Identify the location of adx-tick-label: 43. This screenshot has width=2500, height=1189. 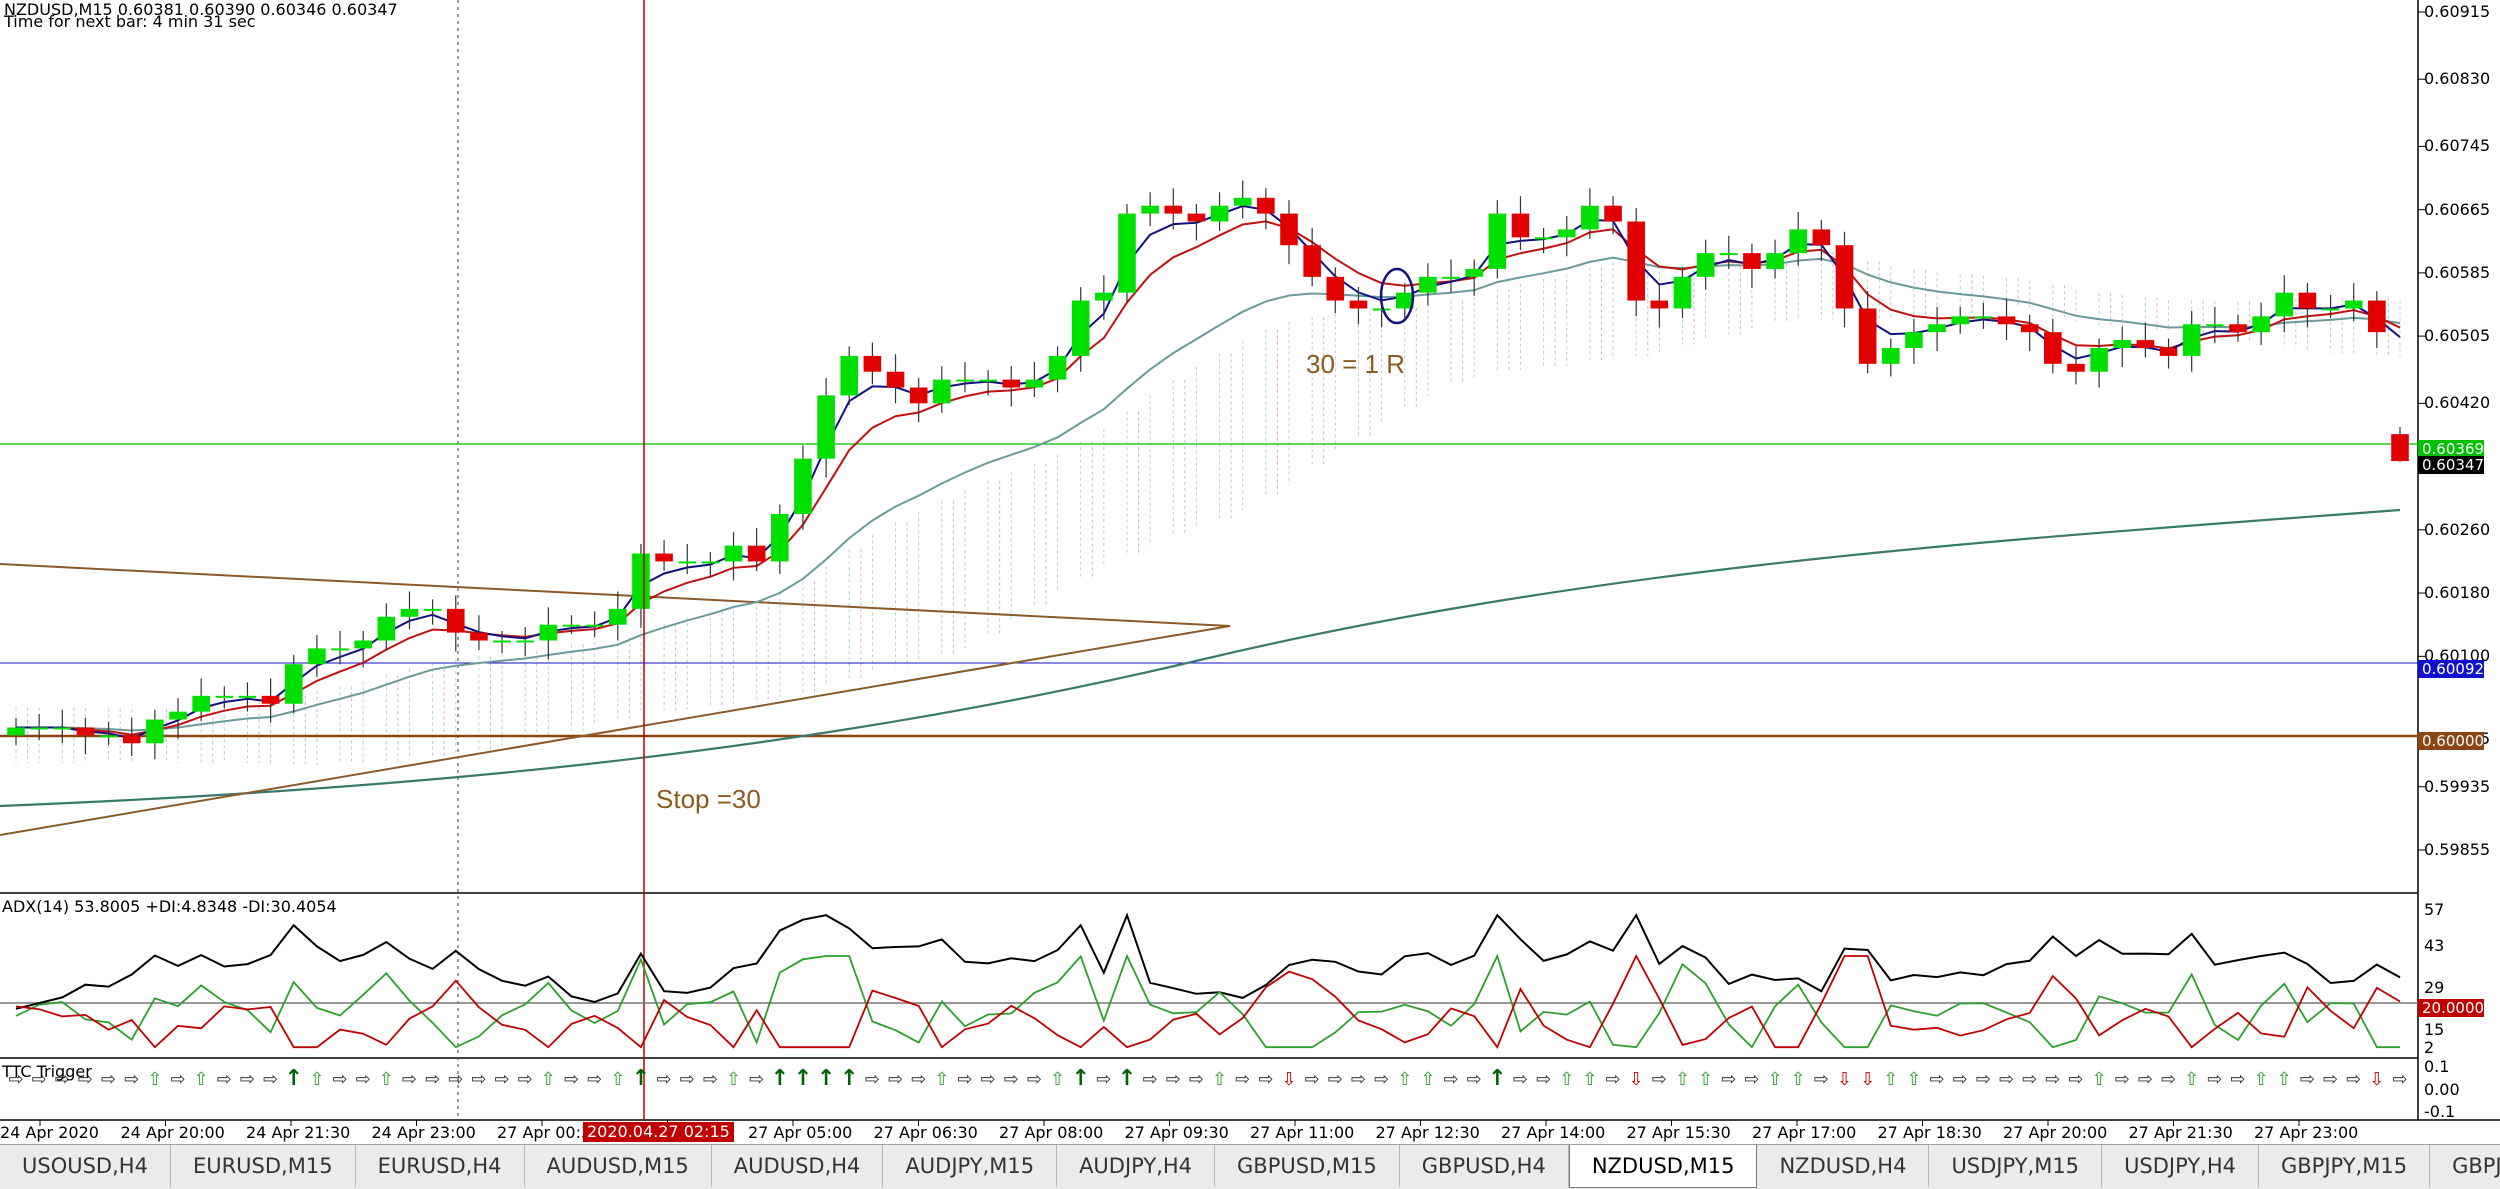
(2434, 945).